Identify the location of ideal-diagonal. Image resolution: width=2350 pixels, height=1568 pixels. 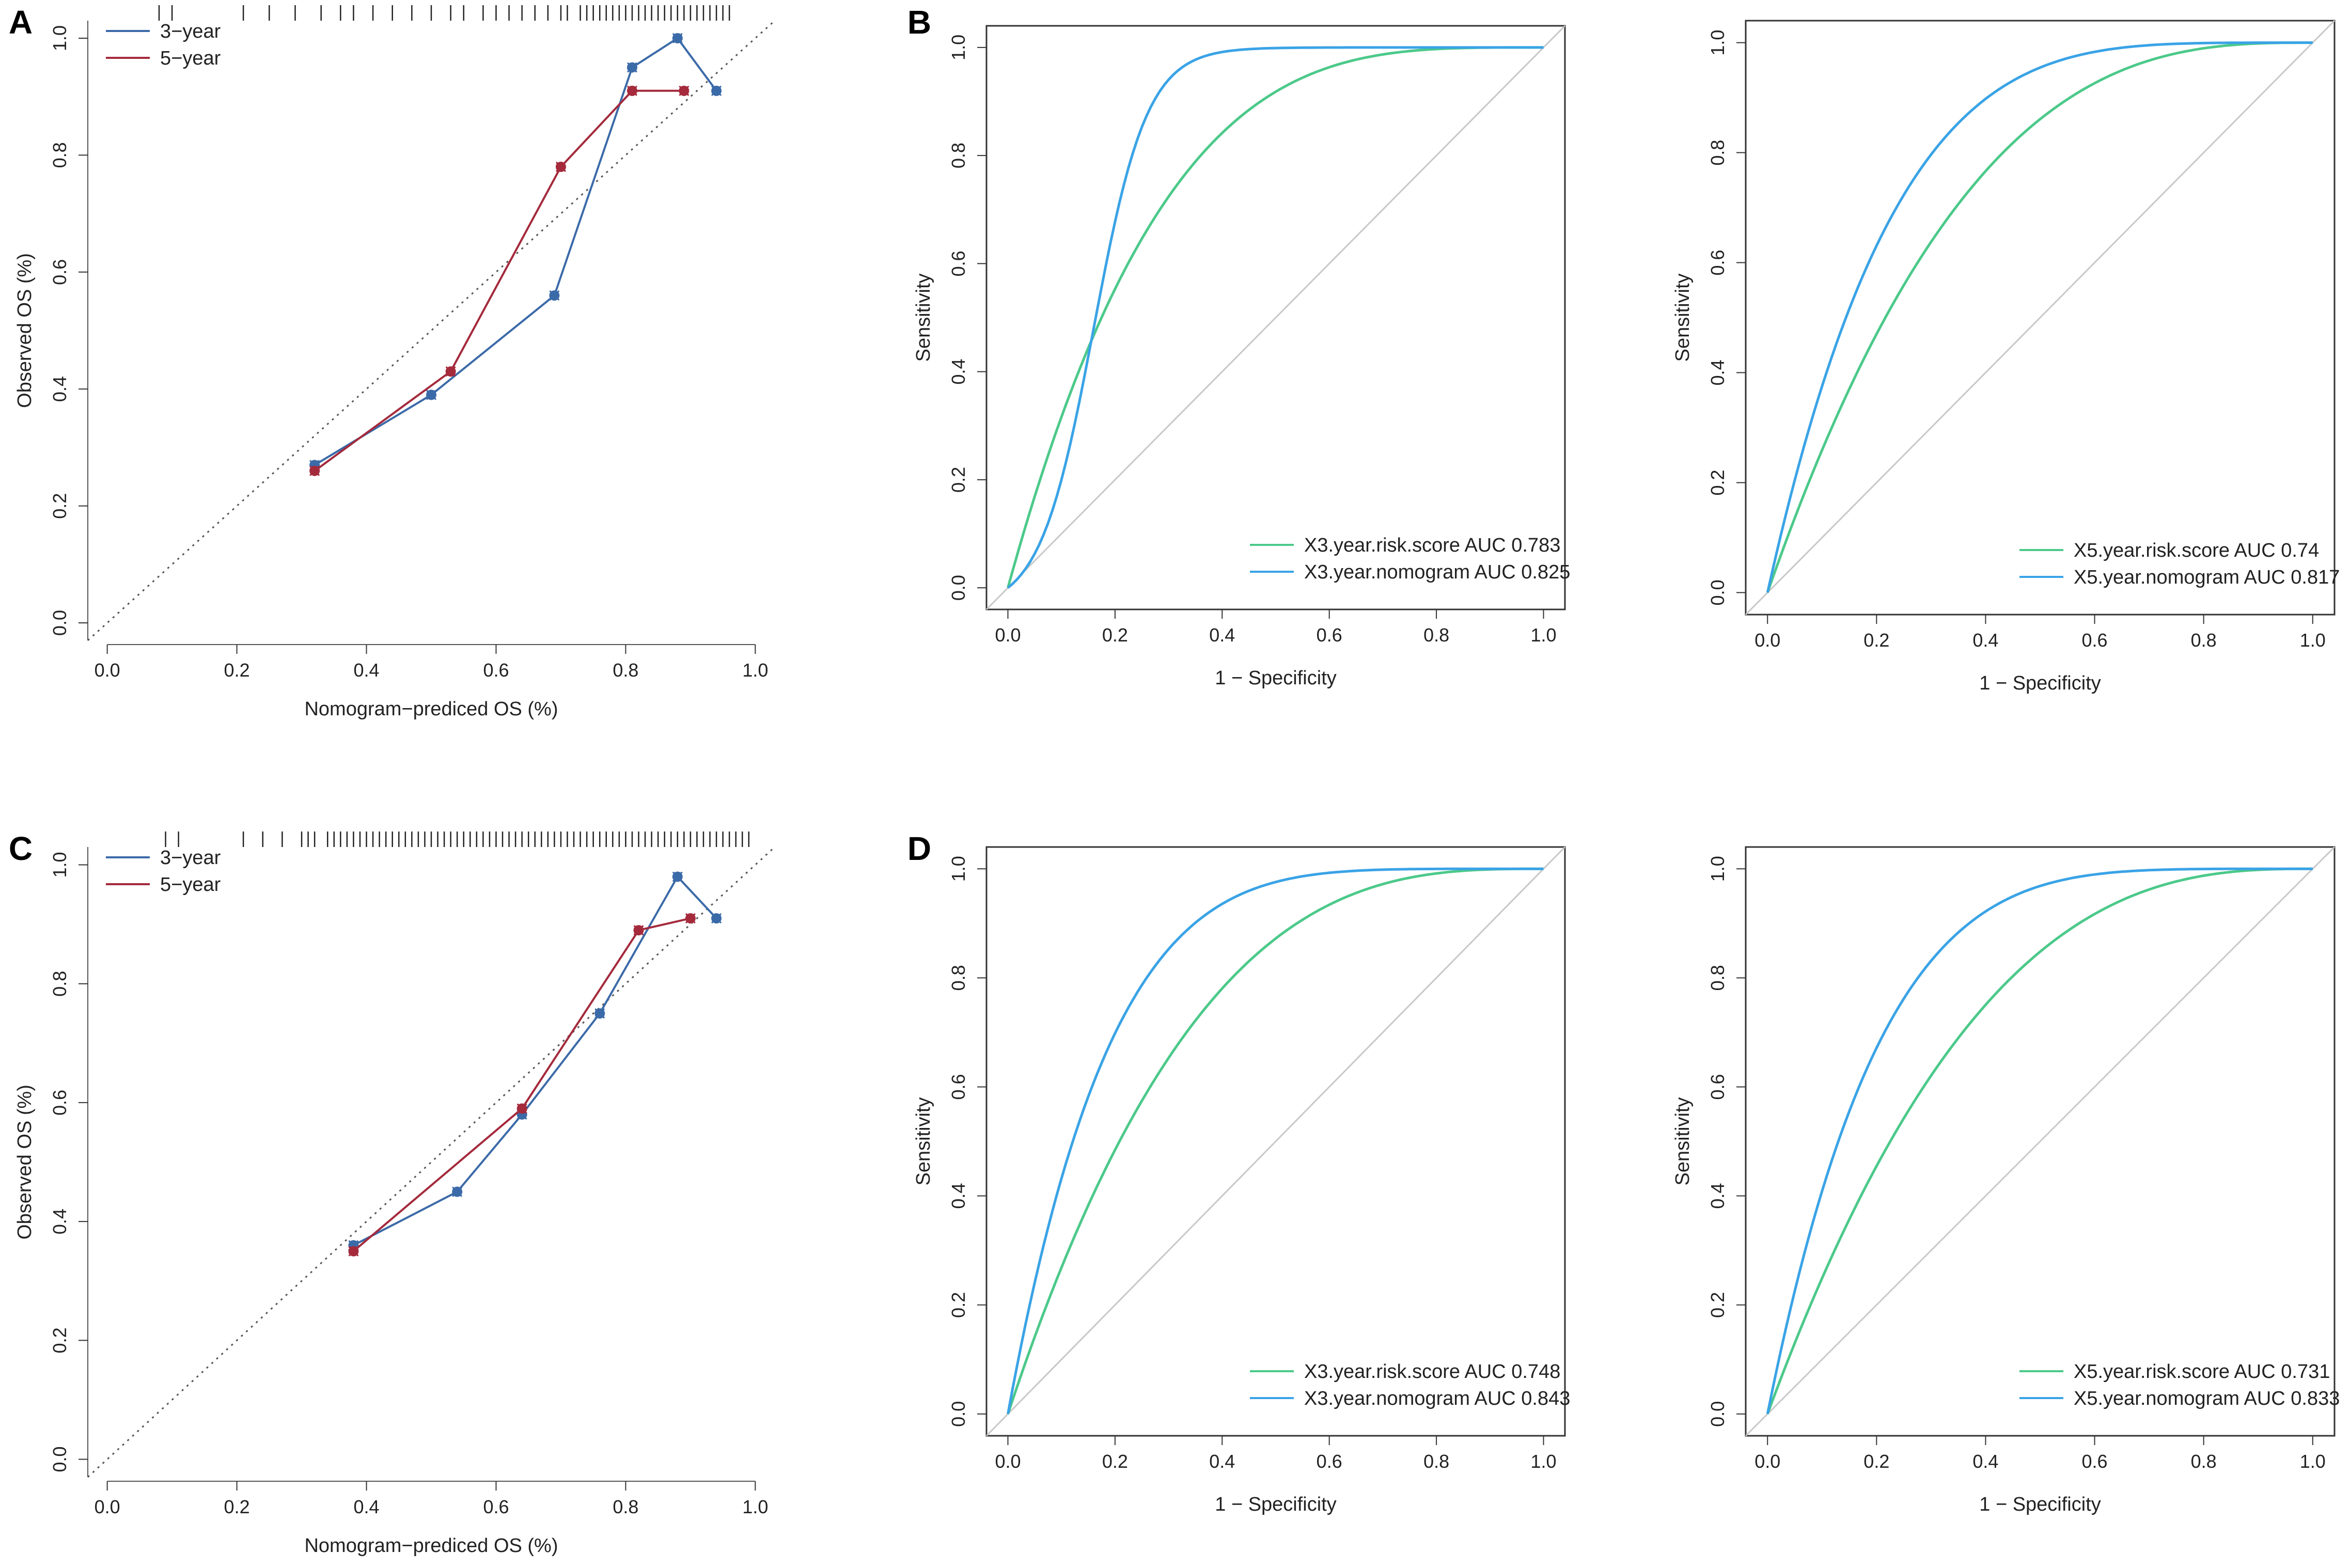
(432, 1162).